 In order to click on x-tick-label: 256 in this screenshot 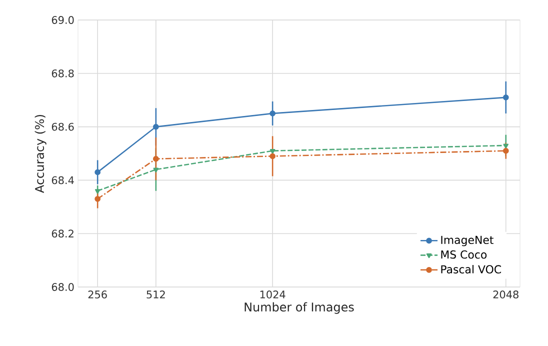, I will do `click(97, 294)`.